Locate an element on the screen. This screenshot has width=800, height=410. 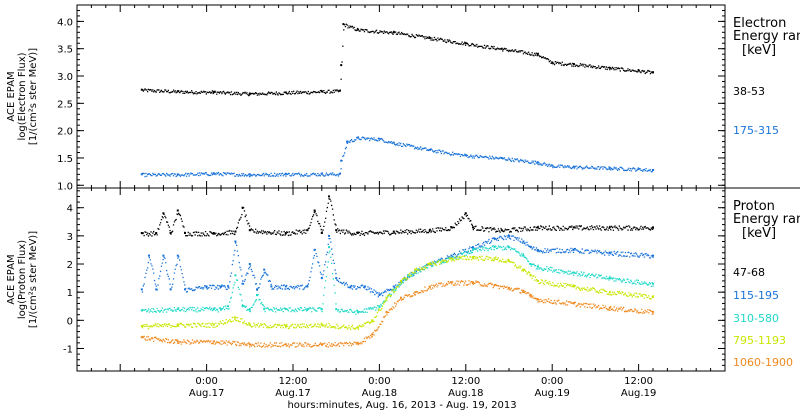
y-tick-label: -1 is located at coordinates (68, 349).